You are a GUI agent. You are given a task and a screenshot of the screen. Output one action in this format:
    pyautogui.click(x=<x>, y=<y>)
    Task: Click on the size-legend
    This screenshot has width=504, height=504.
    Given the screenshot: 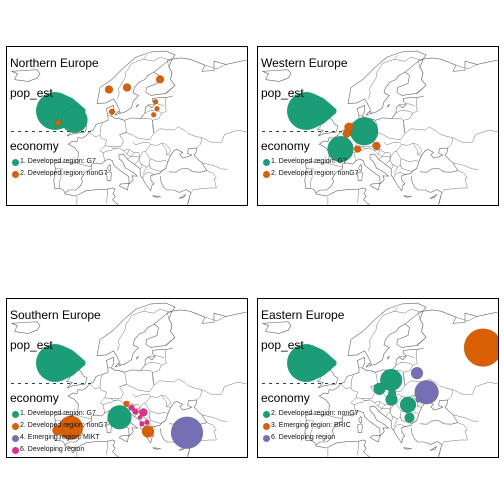 What is the action you would take?
    pyautogui.click(x=51, y=364)
    